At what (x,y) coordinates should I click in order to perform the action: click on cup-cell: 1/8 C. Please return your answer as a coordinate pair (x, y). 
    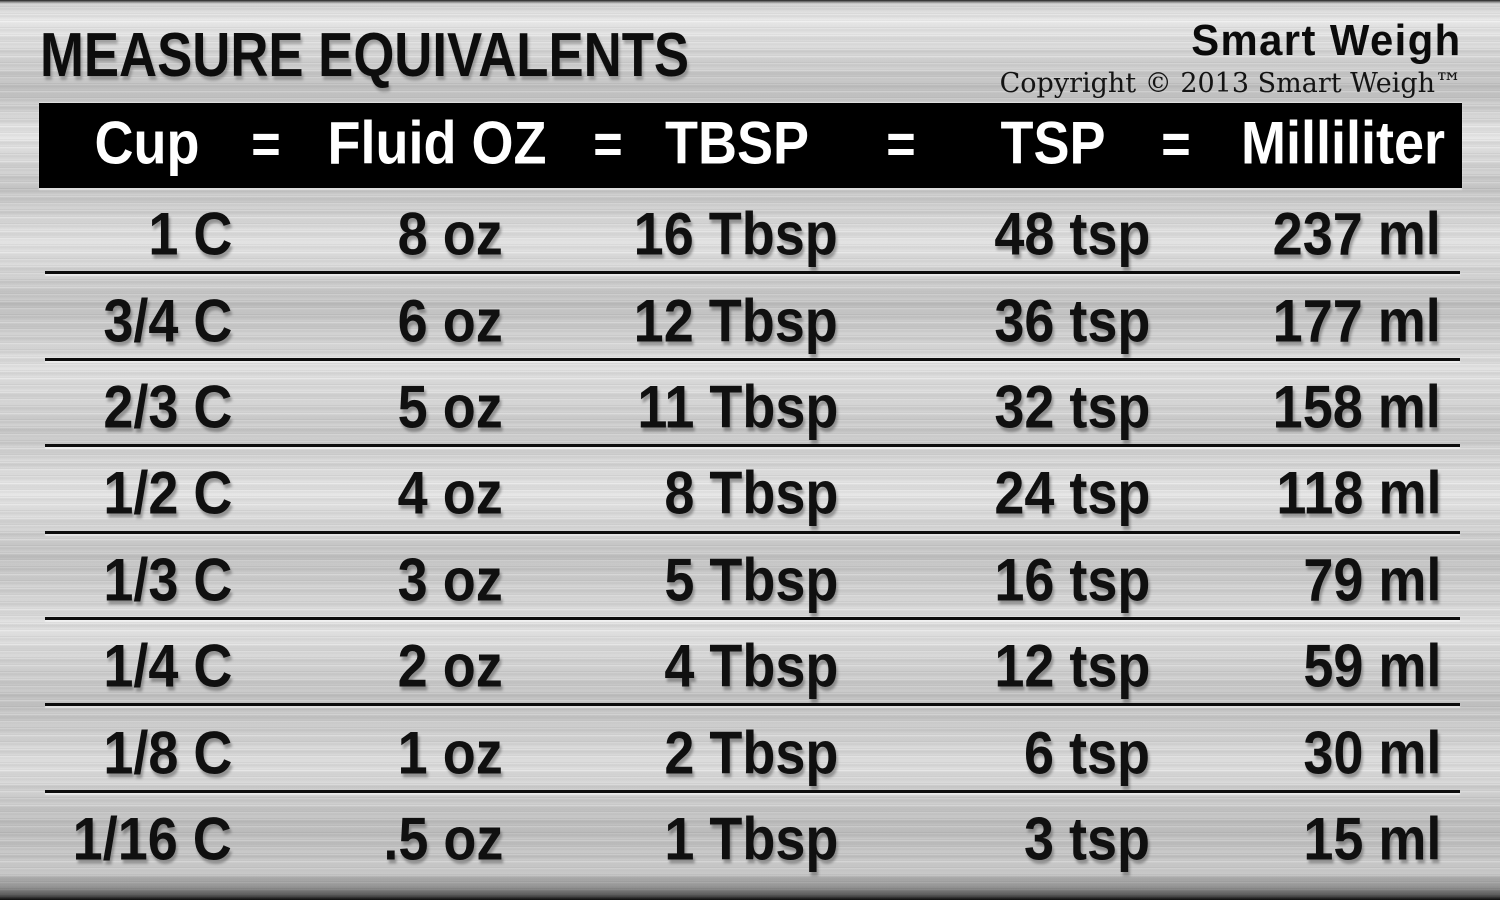
    Looking at the image, I should click on (167, 753).